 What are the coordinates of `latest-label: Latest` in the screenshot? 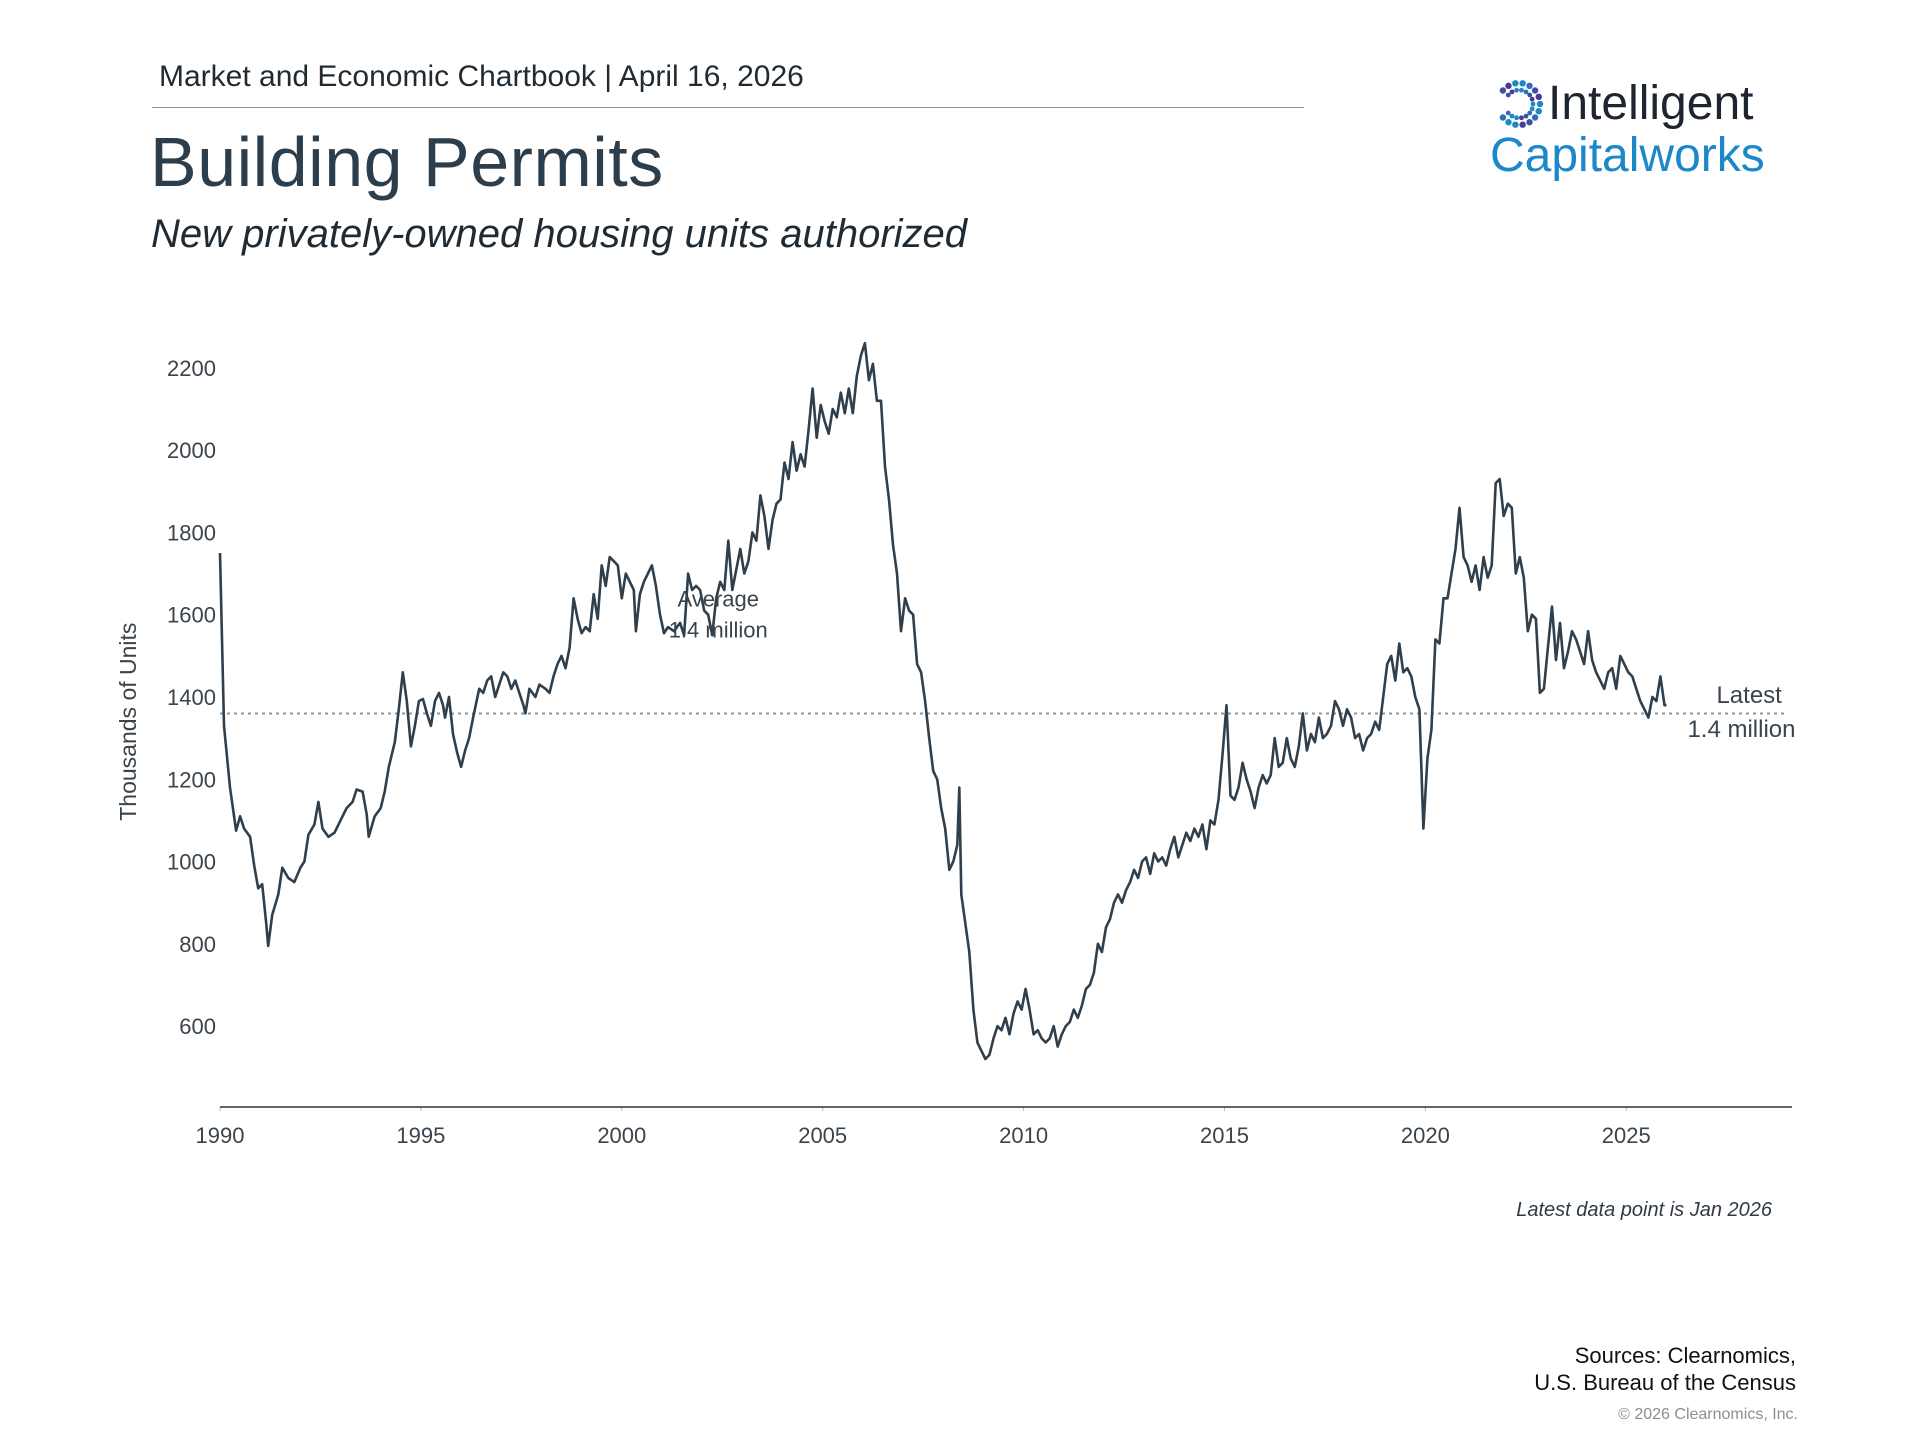 It's located at (1749, 695).